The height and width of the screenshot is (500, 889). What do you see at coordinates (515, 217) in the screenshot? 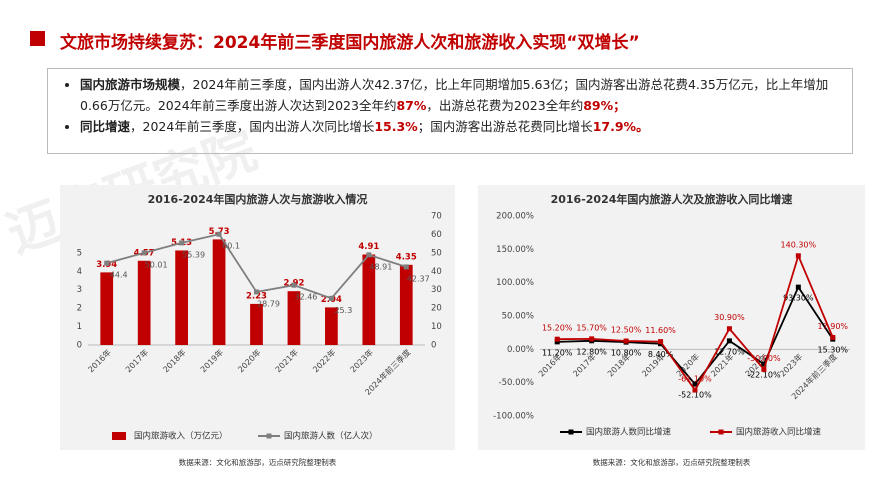
I see `y-tick-label: 200.00%` at bounding box center [515, 217].